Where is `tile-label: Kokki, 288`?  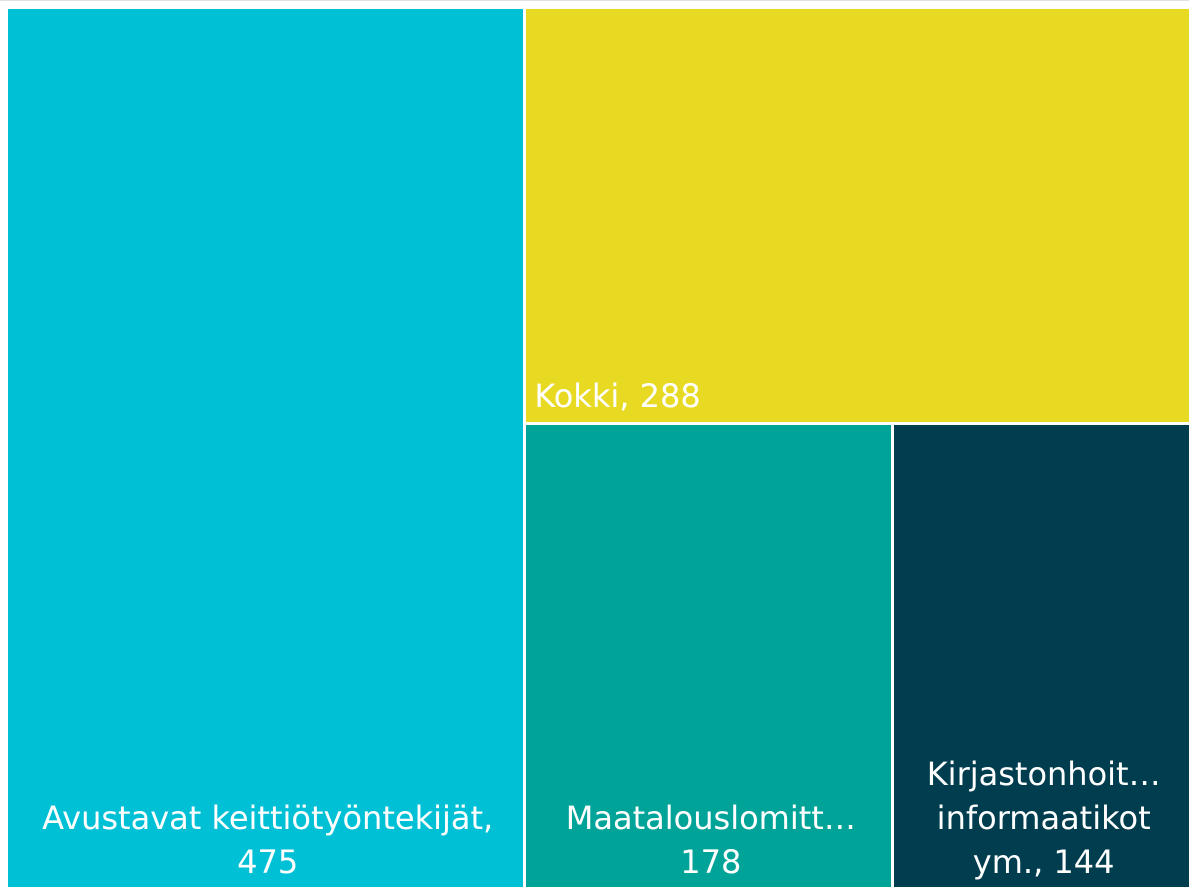 tile-label: Kokki, 288 is located at coordinates (617, 396).